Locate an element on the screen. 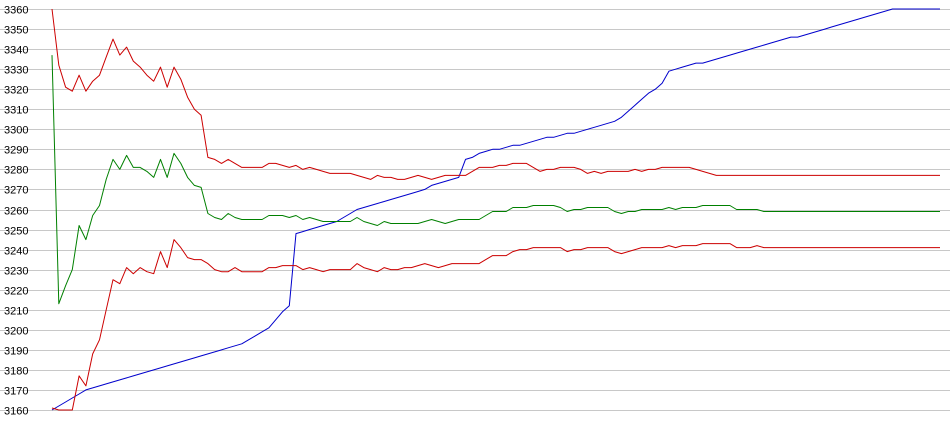 The image size is (950, 435). y-tick-label: 3250 is located at coordinates (16, 232).